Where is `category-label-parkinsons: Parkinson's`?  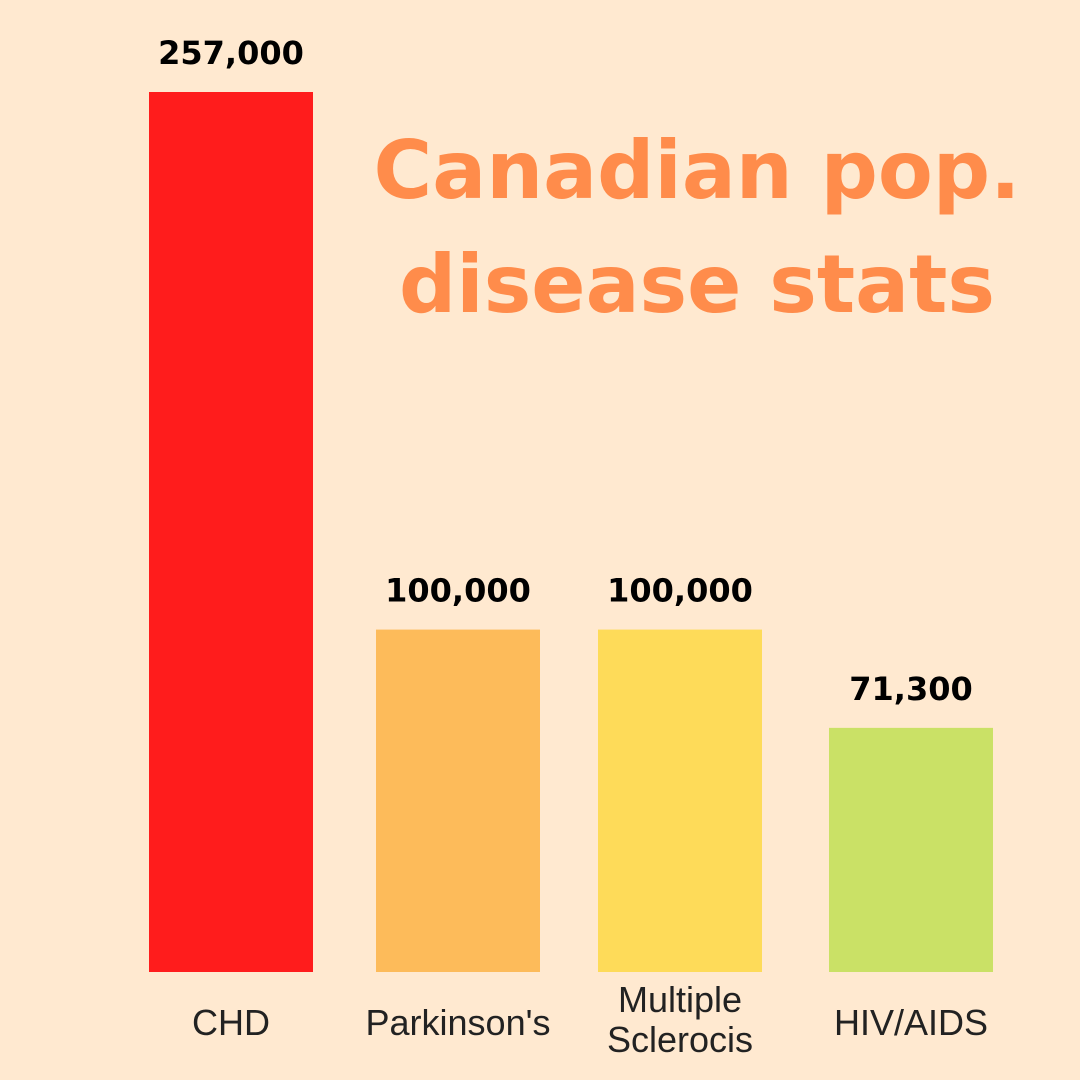
category-label-parkinsons: Parkinson's is located at coordinates (458, 1022).